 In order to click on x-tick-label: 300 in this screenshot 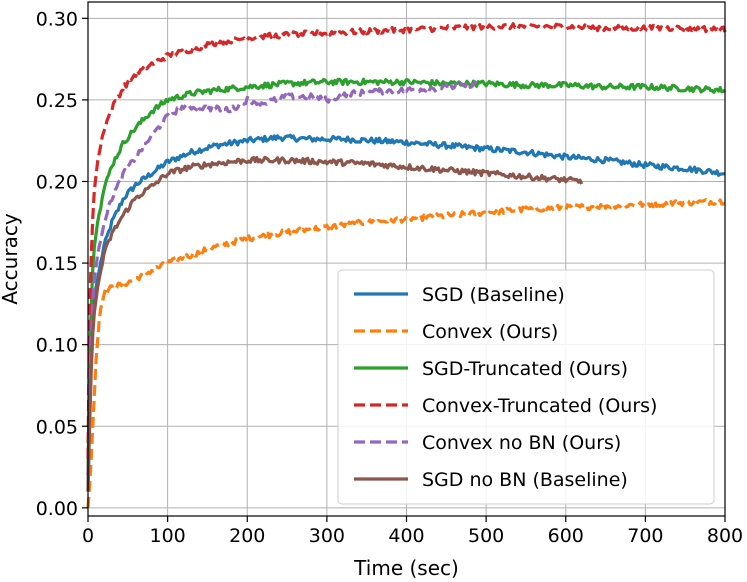, I will do `click(327, 536)`.